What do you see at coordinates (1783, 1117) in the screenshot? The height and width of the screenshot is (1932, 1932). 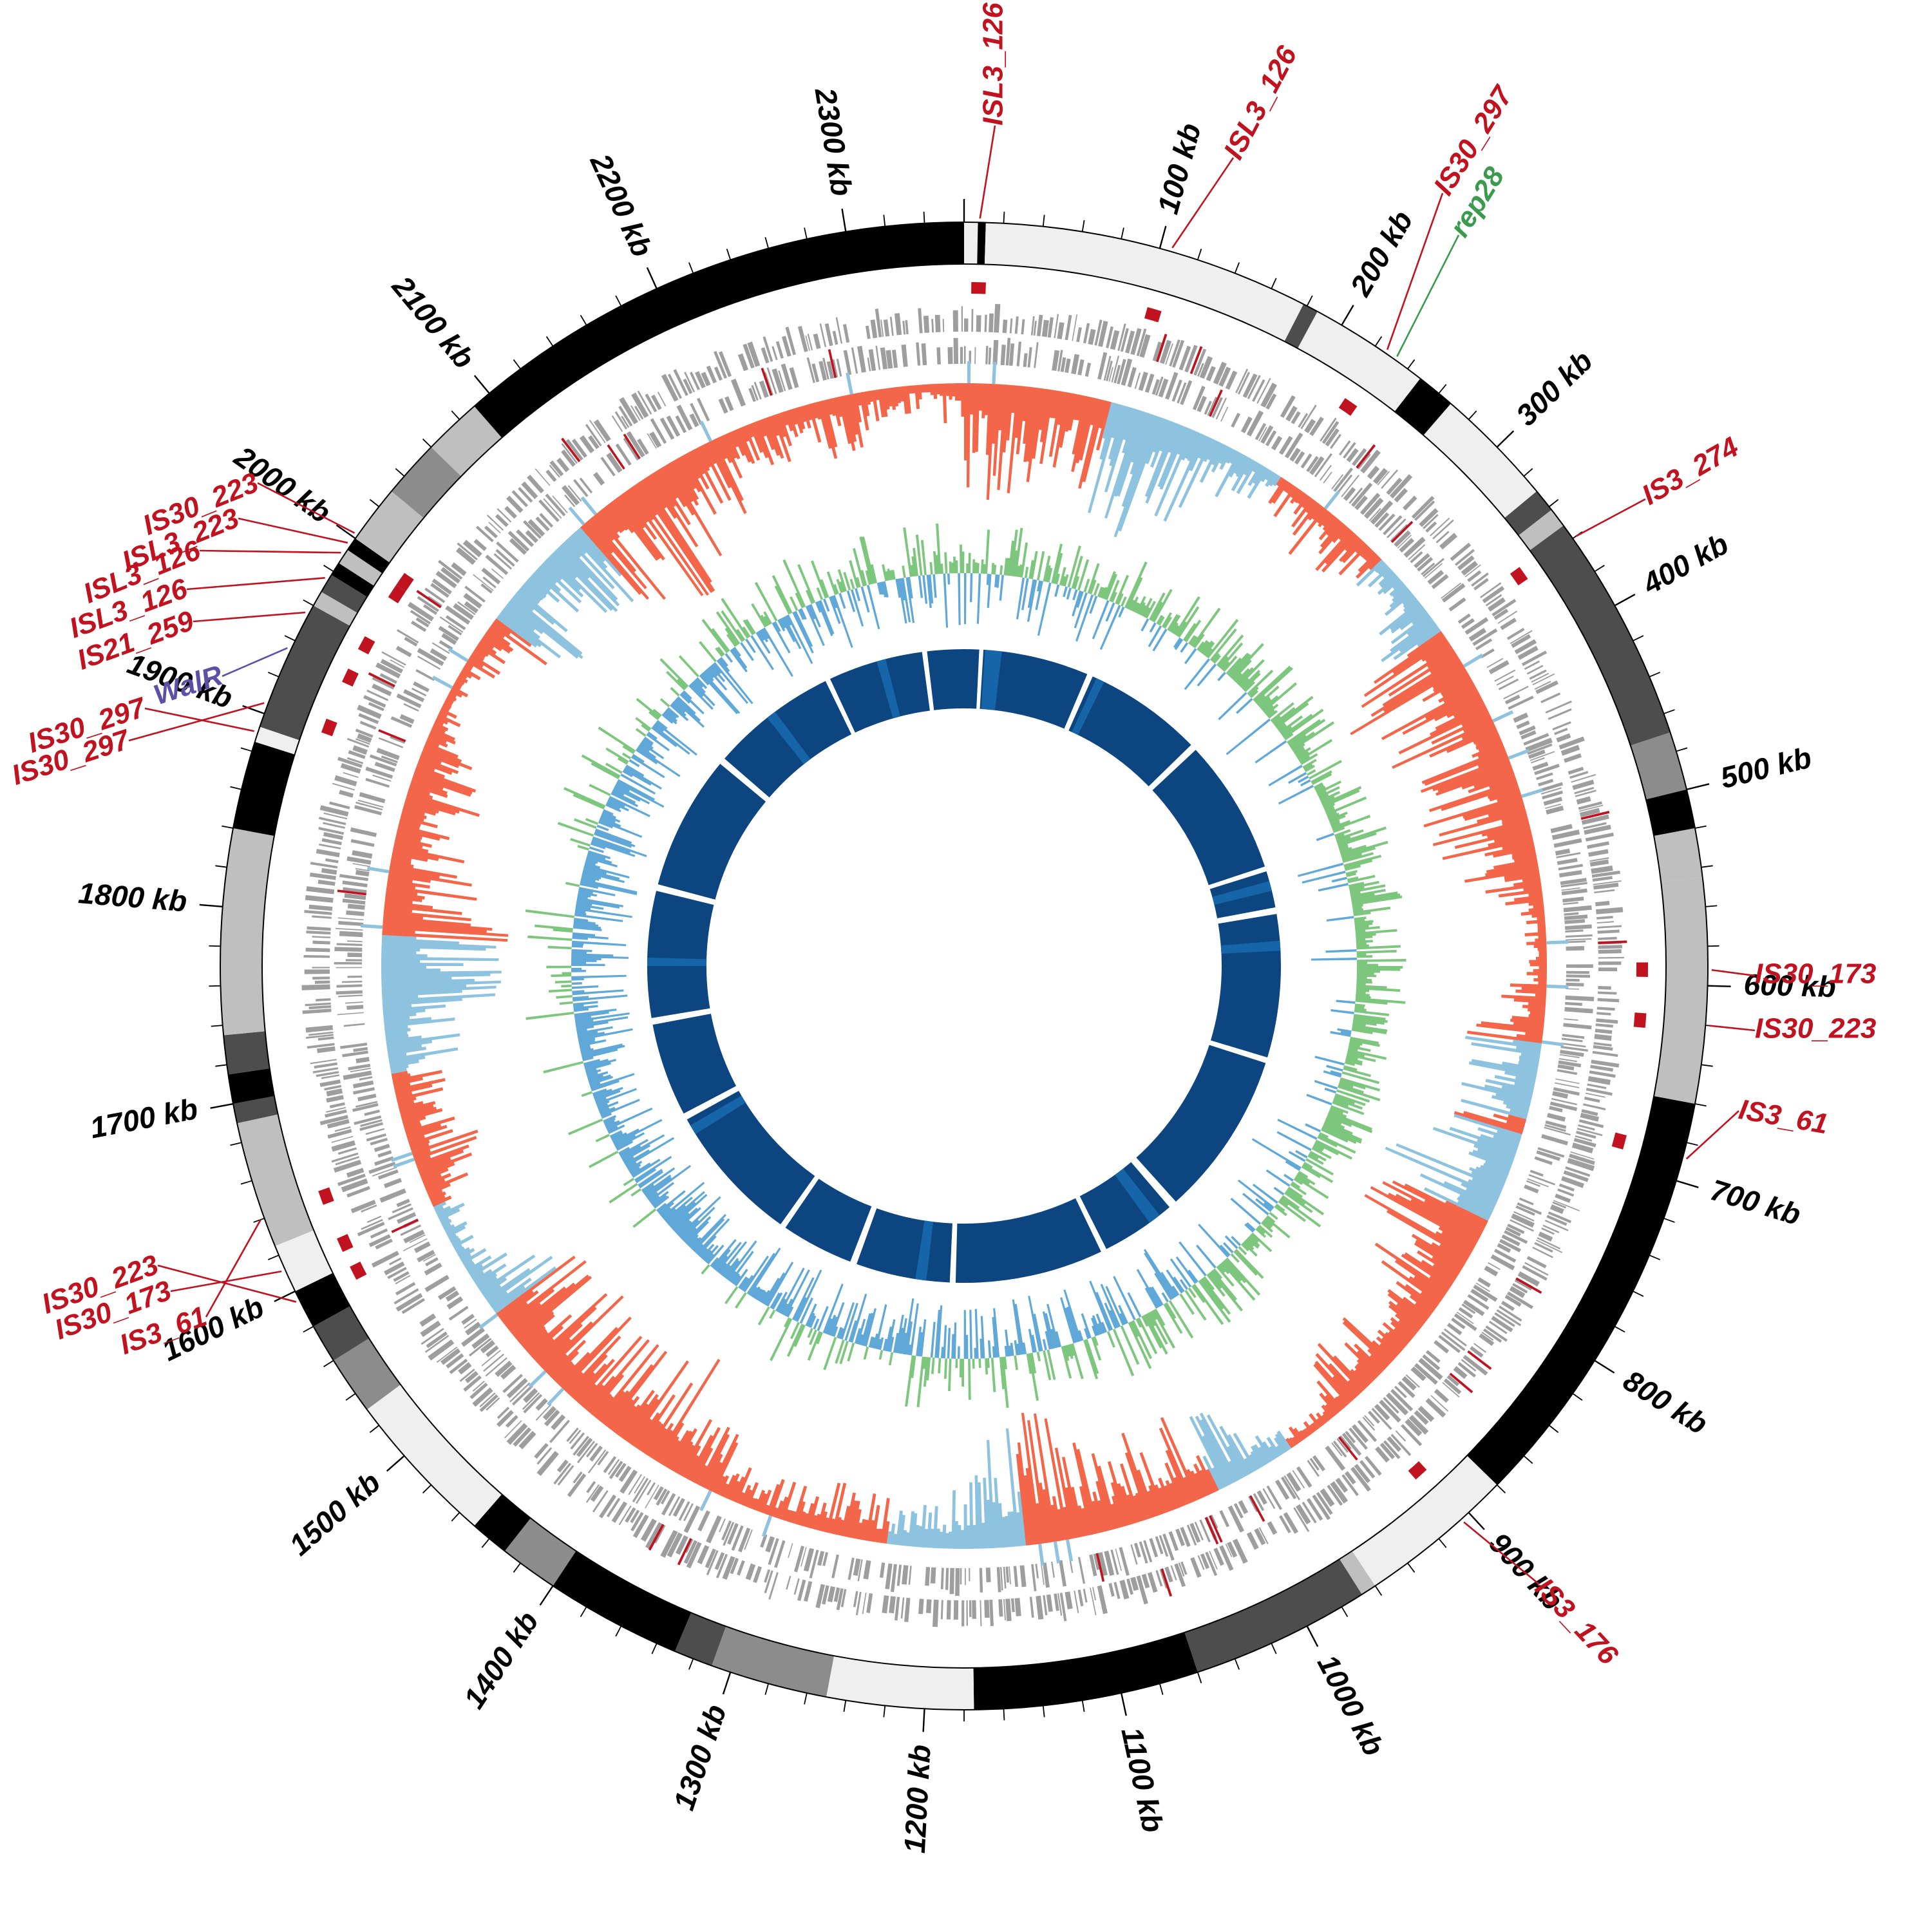 I see `feature-label: IS3_61` at bounding box center [1783, 1117].